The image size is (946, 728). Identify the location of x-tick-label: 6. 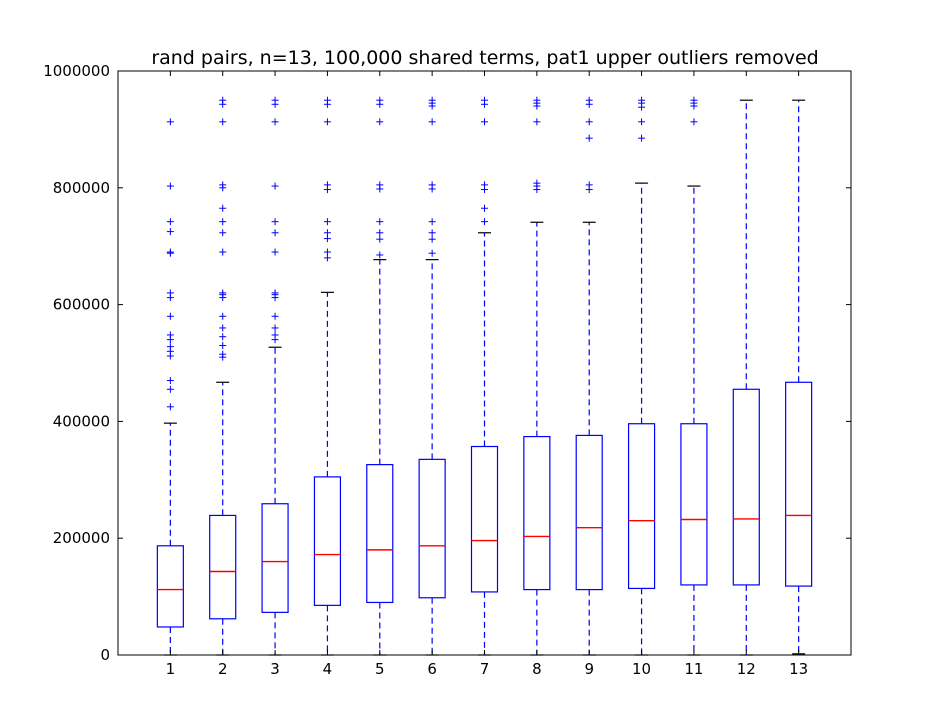
(432, 669).